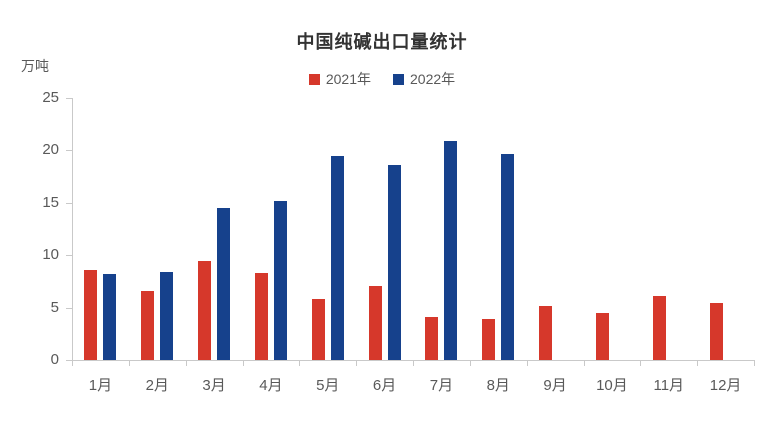  I want to click on x-axis-label-9月: 9月, so click(555, 385).